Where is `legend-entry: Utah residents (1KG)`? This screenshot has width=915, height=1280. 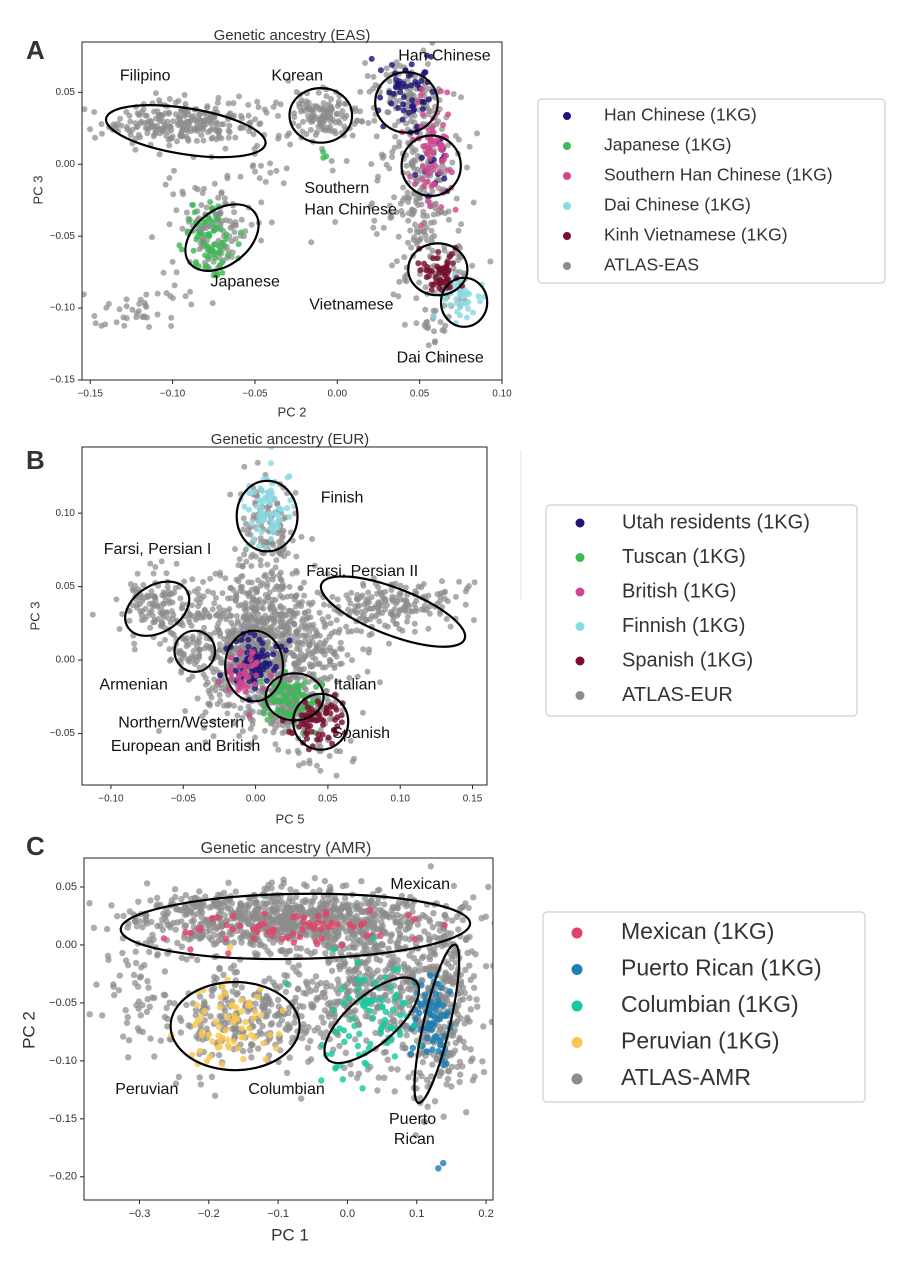 legend-entry: Utah residents (1KG) is located at coordinates (716, 522).